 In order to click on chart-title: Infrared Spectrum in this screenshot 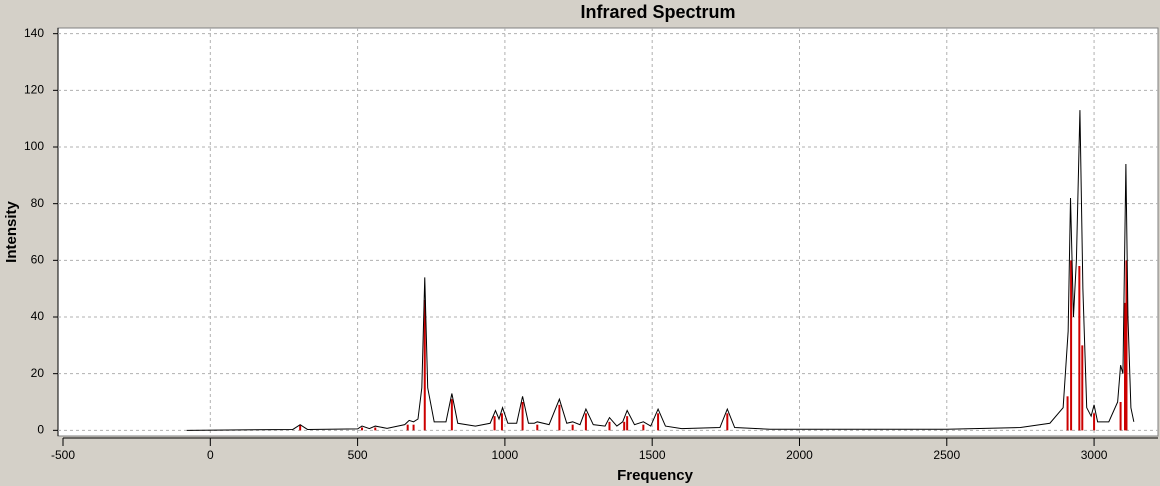, I will do `click(657, 12)`.